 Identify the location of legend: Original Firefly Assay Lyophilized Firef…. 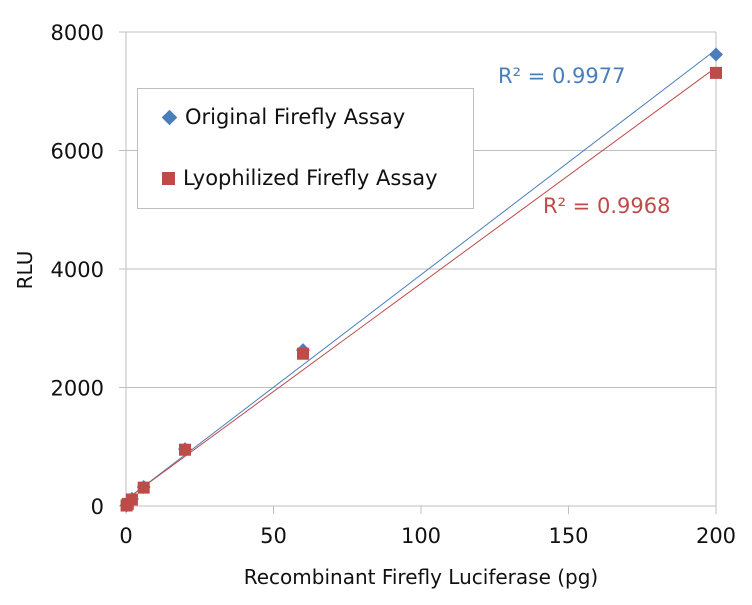
(305, 148).